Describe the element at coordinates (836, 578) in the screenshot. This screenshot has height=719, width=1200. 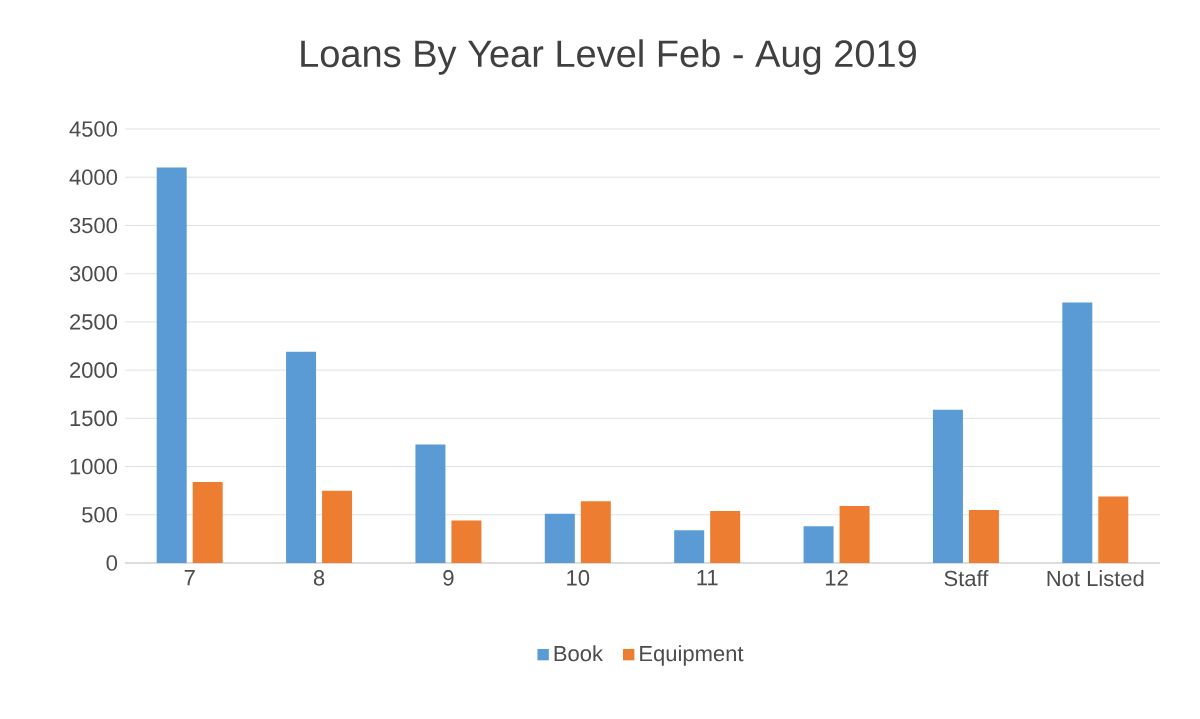
I see `x-tick-label: 12` at that location.